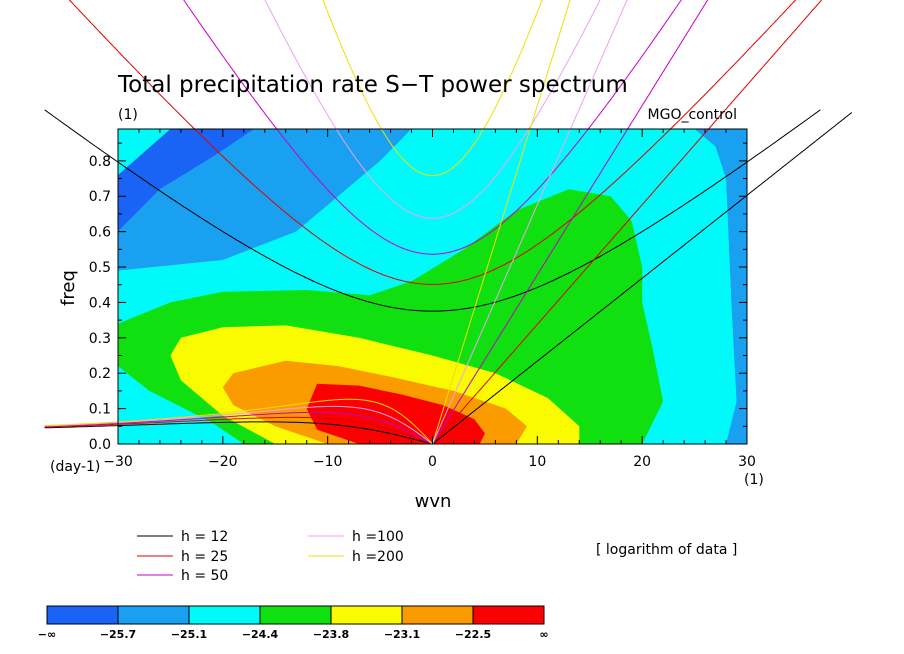 The image size is (904, 654). What do you see at coordinates (204, 537) in the screenshot?
I see `legend-label-h12: h = 12` at bounding box center [204, 537].